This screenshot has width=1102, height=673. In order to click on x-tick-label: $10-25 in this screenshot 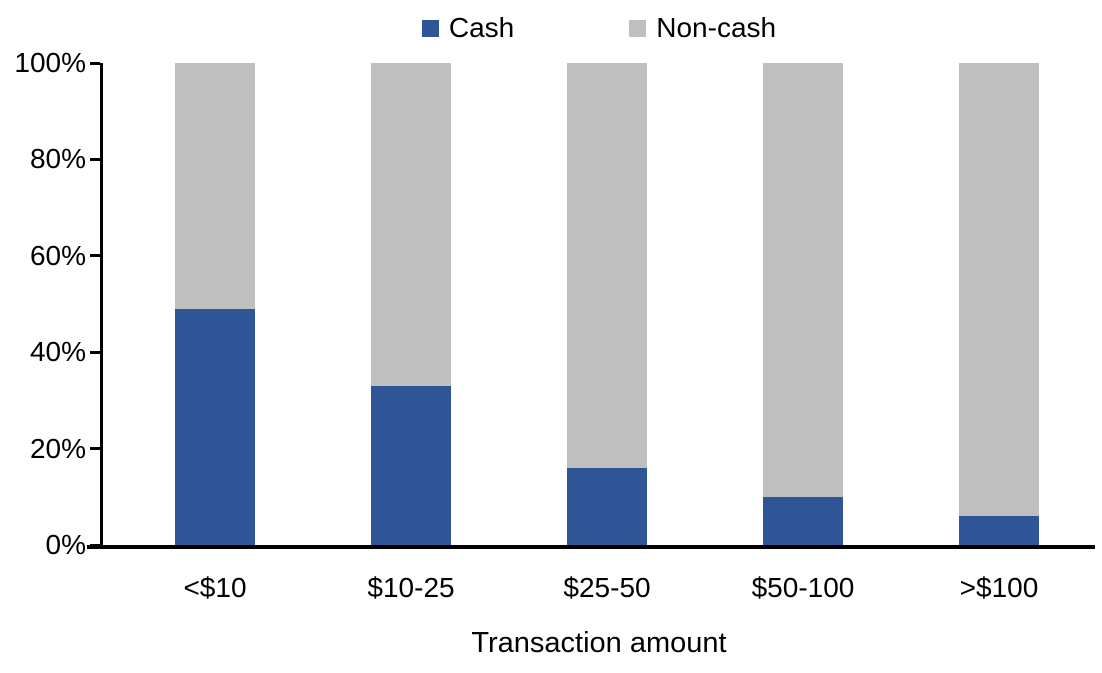, I will do `click(411, 587)`.